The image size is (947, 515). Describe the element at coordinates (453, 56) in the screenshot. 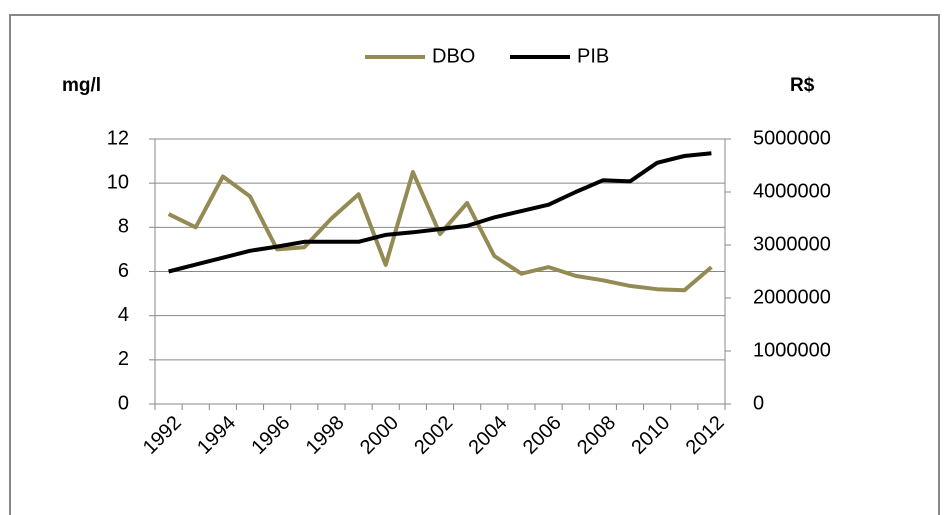

I see `legend-label: DBO` at that location.